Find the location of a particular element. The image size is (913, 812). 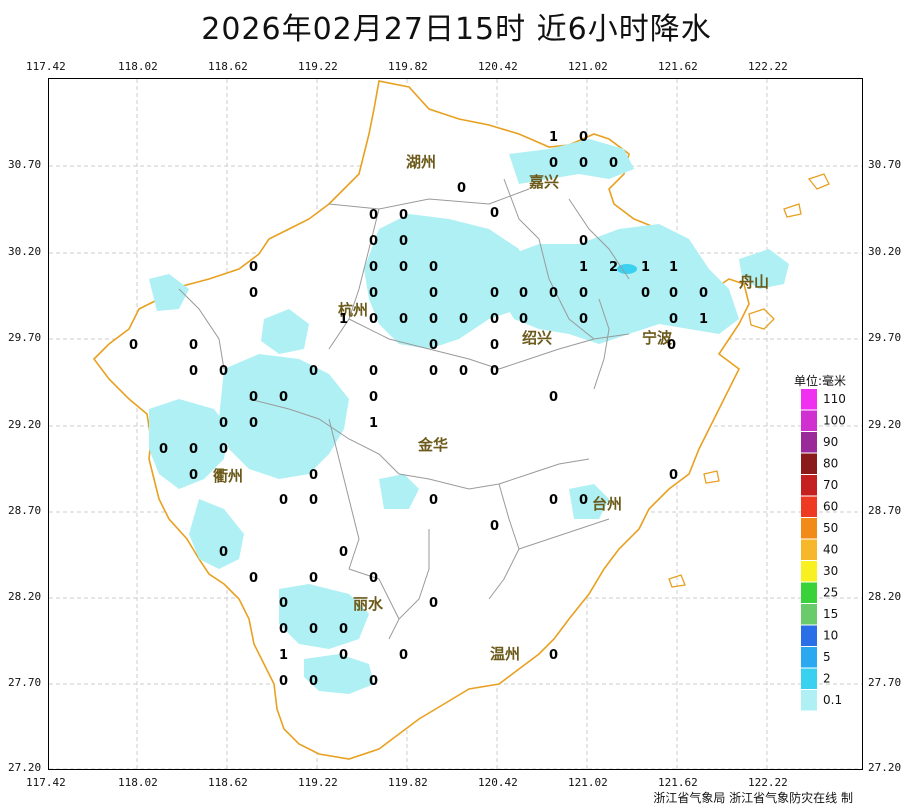

y-tick-label: 28.20 is located at coordinates (885, 596).